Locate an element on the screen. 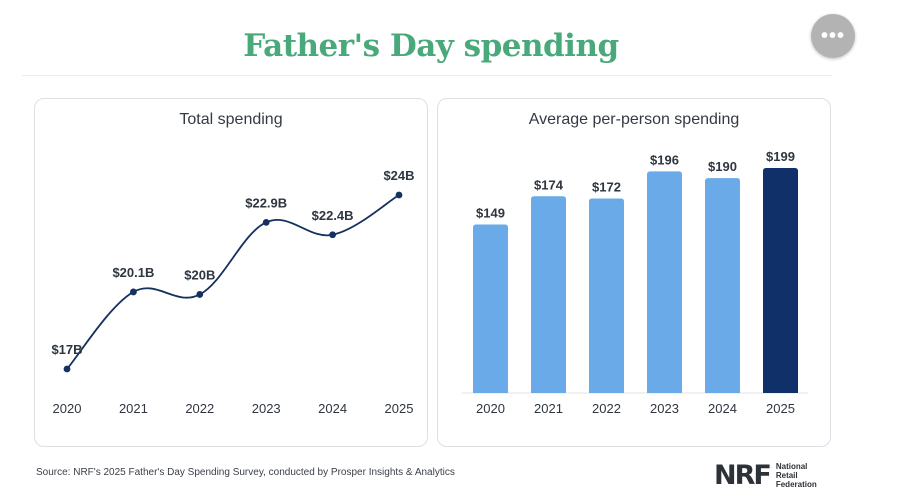 This screenshot has height=501, width=901. data-label: $22.4B is located at coordinates (333, 215).